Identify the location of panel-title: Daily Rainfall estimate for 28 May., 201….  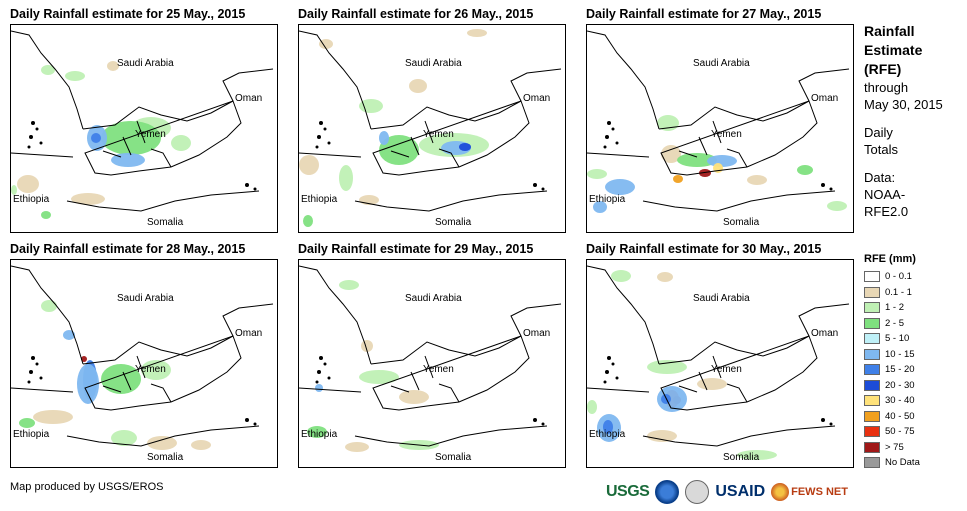
(128, 249).